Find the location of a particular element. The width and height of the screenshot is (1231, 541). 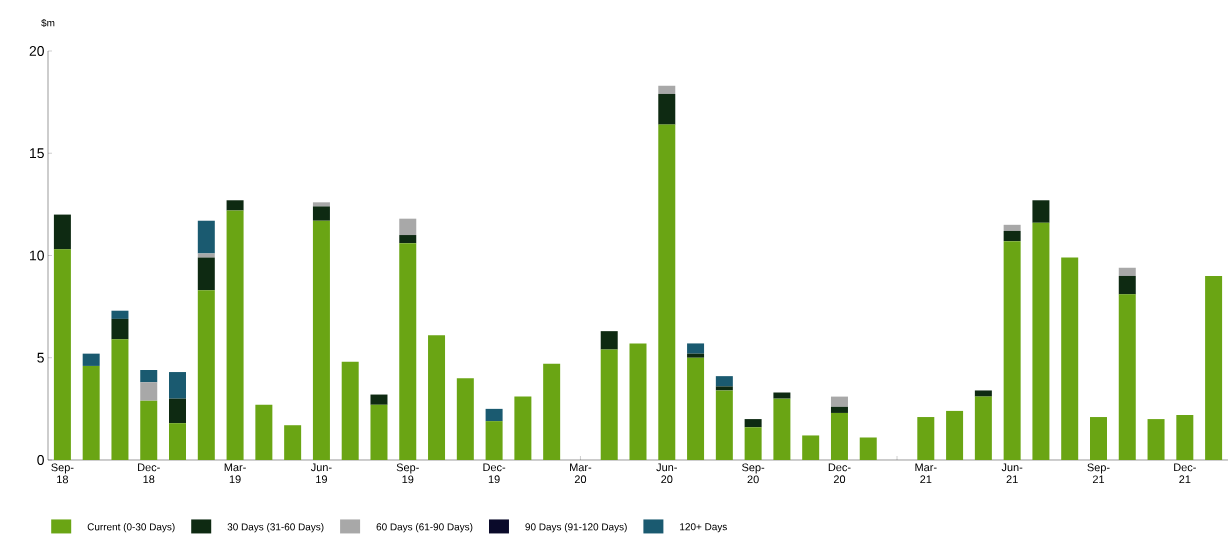

x-tick-label: Sep-21 is located at coordinates (1098, 473).